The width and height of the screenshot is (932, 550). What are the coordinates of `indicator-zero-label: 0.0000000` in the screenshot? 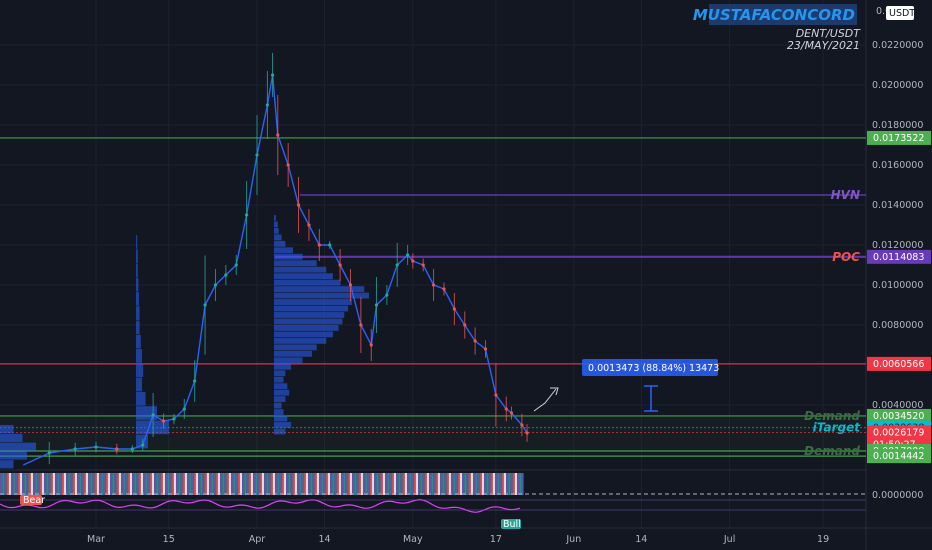 It's located at (897, 495).